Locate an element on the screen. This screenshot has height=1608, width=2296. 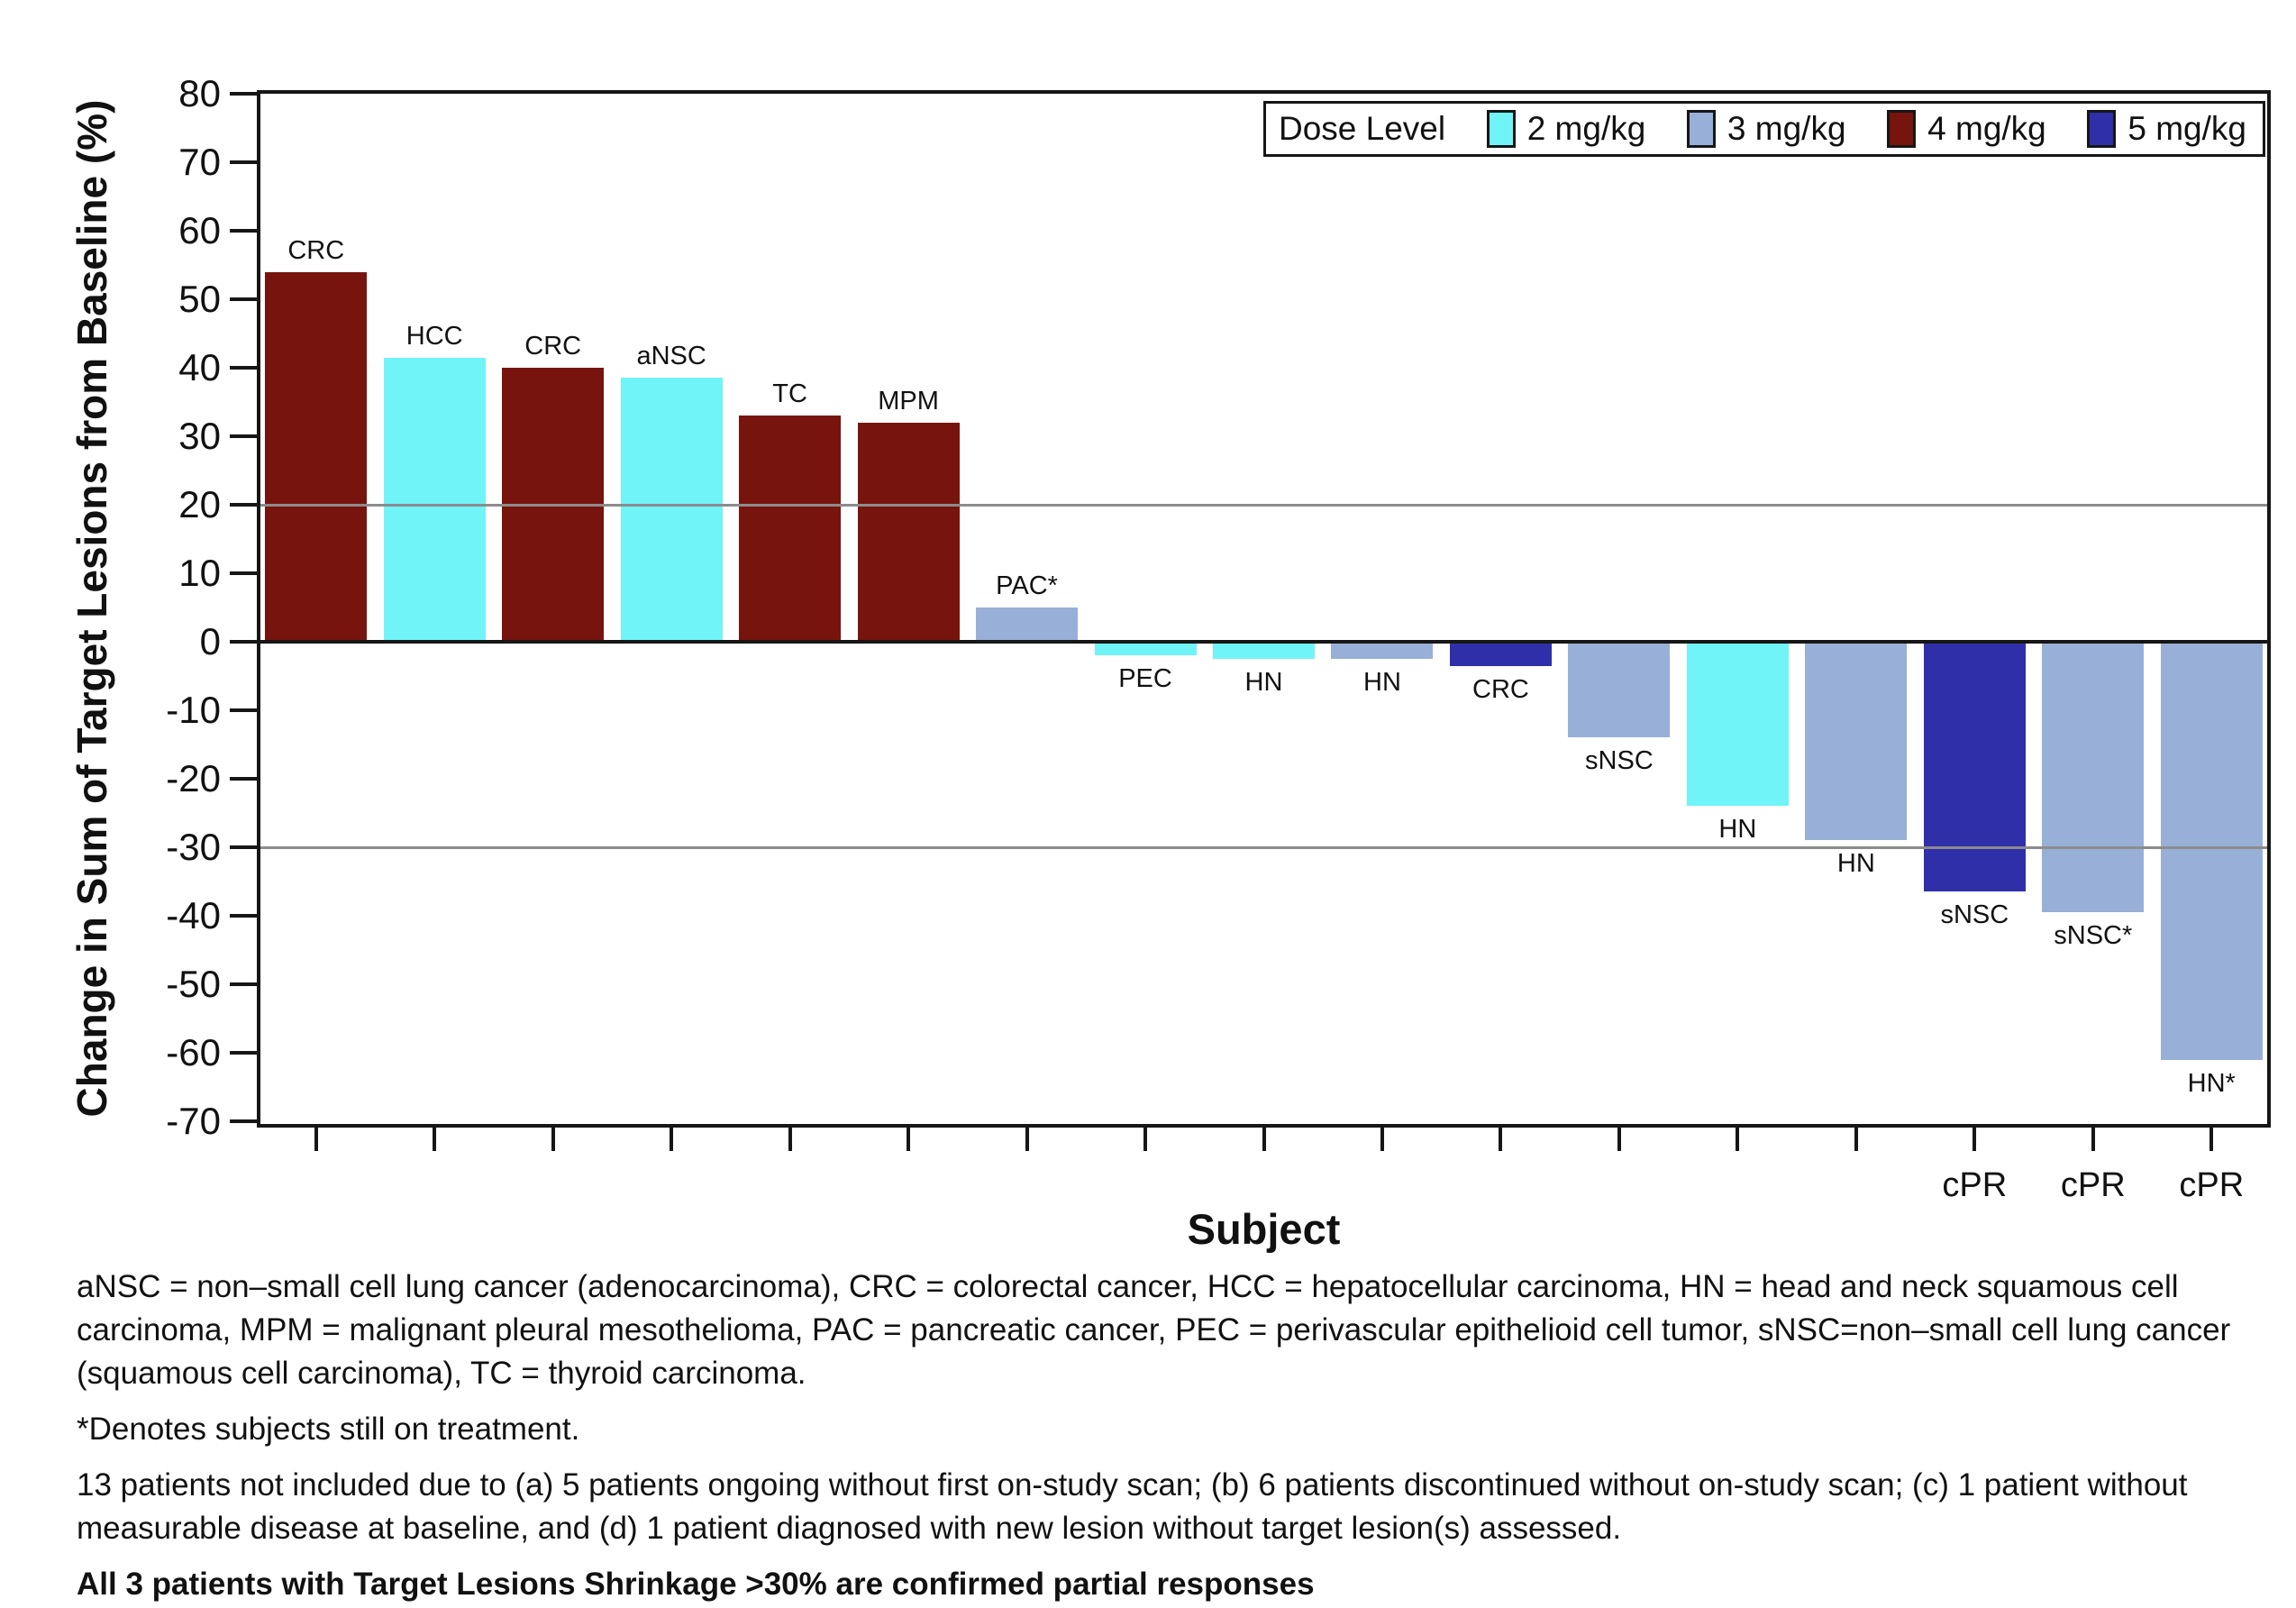
y-tick-label: -50 is located at coordinates (193, 984).